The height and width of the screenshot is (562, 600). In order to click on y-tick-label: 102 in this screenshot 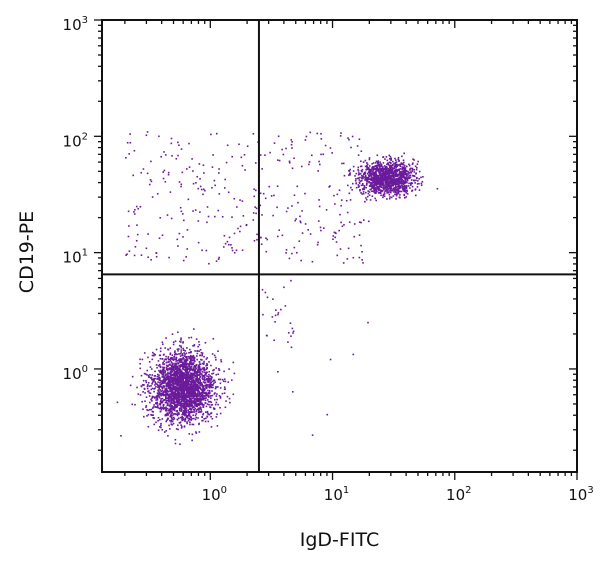, I will do `click(75, 140)`.